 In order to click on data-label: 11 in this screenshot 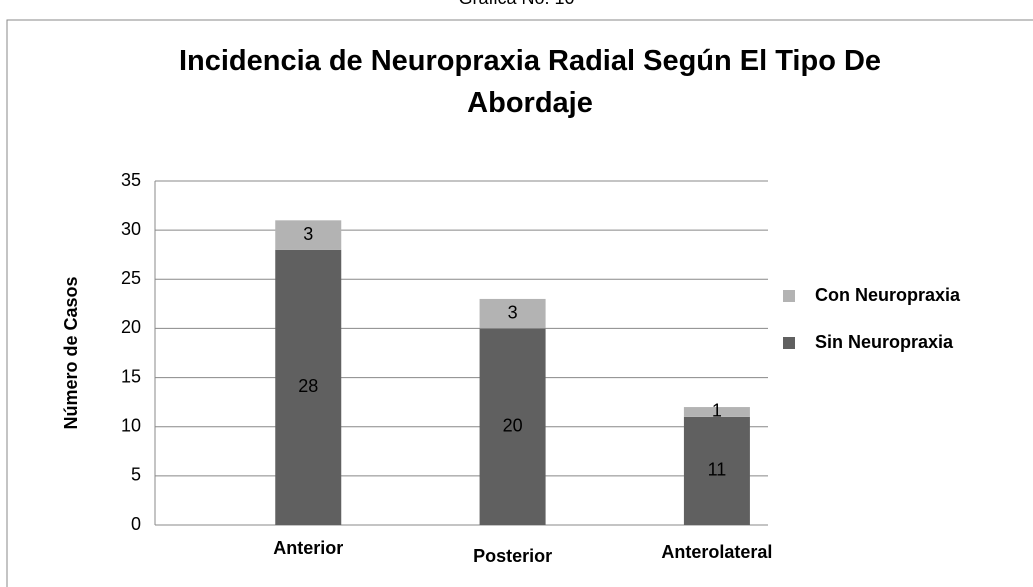, I will do `click(717, 470)`.